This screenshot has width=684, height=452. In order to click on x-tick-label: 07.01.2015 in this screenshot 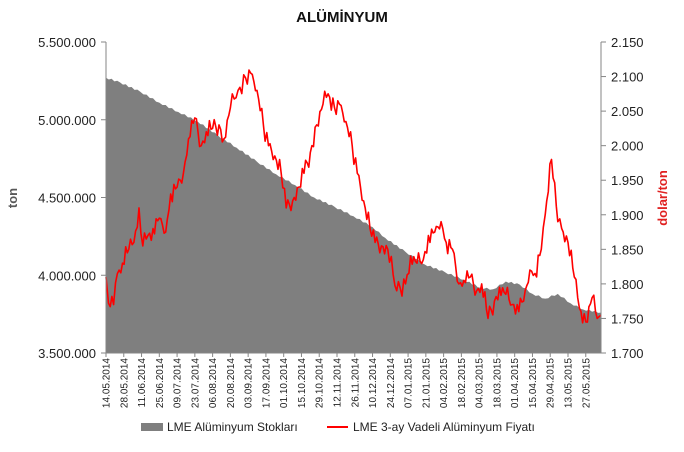, I will do `click(409, 383)`.